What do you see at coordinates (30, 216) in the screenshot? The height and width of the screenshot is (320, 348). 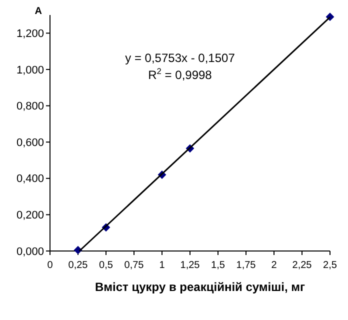 I see `y-tick-label: 0,200` at bounding box center [30, 216].